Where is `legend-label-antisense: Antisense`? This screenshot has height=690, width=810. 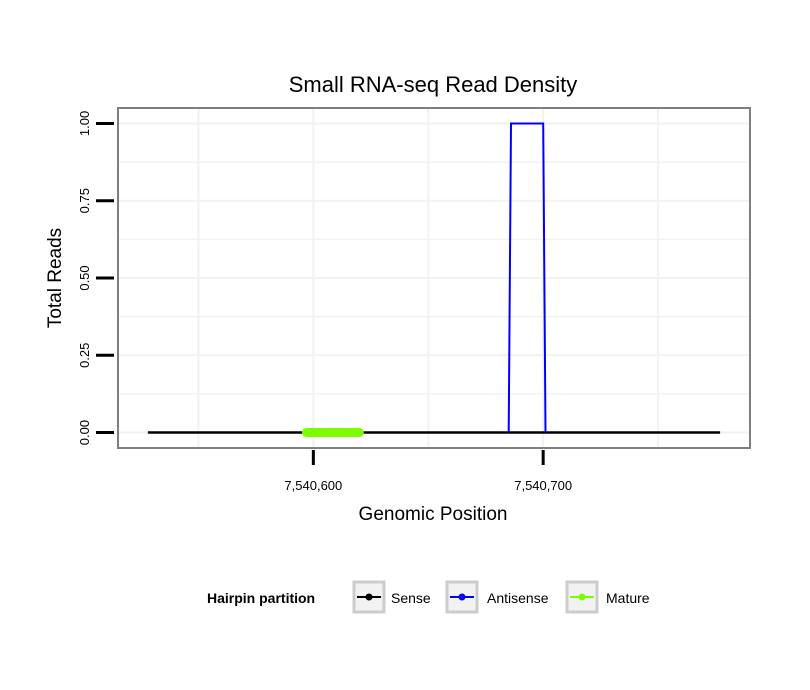
legend-label-antisense: Antisense is located at coordinates (518, 598).